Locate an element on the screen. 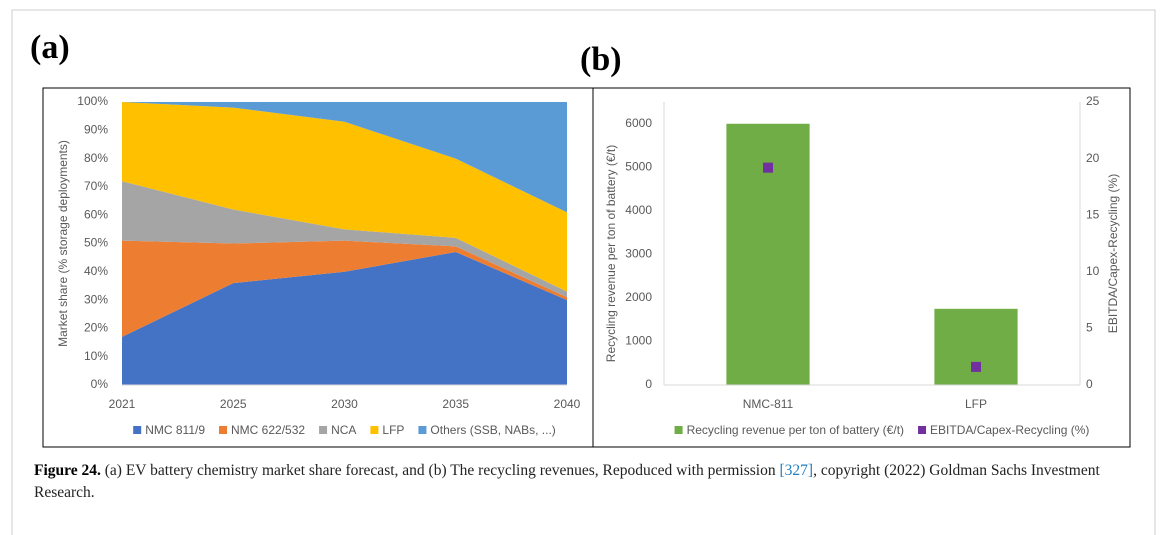 The image size is (1168, 535). y-tick-label: 2000 is located at coordinates (638, 297).